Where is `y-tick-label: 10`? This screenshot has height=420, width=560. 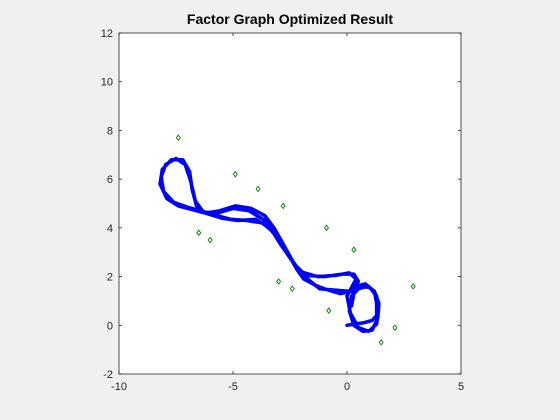 y-tick-label: 10 is located at coordinates (107, 83).